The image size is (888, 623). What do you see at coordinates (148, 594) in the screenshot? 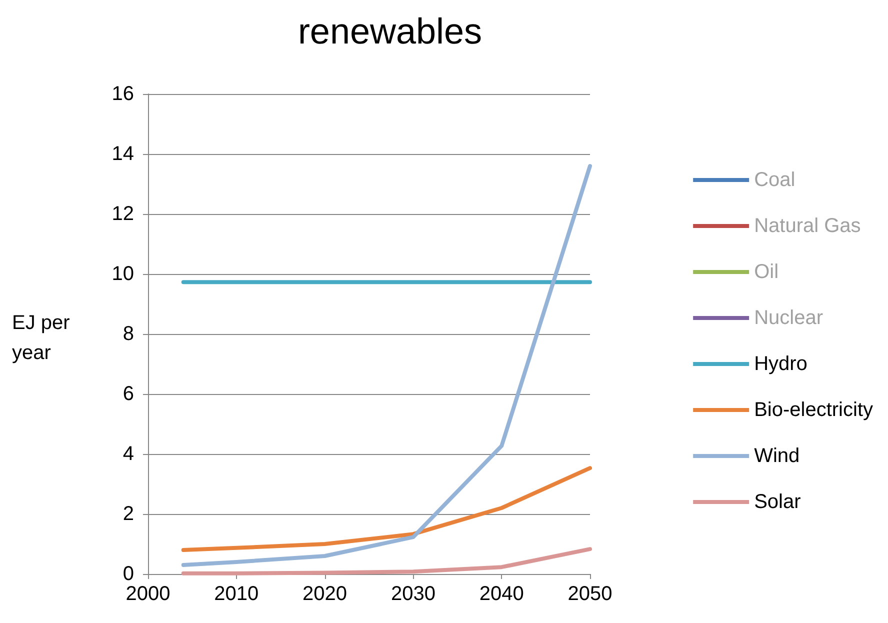
I see `x-tick-label: 2000` at bounding box center [148, 594].